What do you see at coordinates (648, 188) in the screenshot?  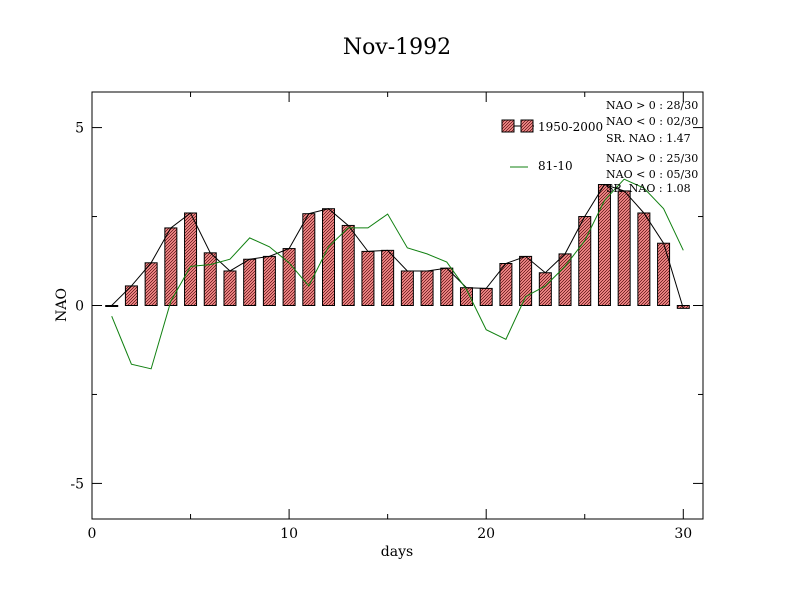 I see `annotation-2-3: SR. NAO : 1.08` at bounding box center [648, 188].